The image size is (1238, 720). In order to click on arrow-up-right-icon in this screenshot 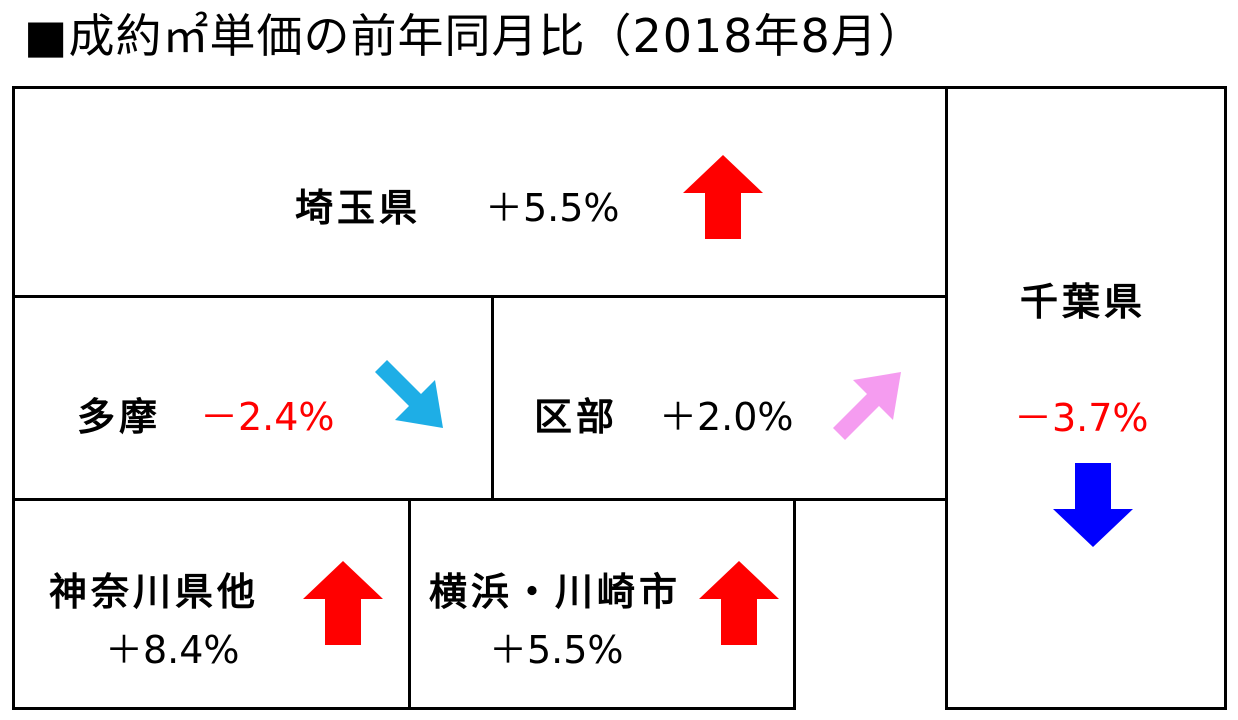, I will do `click(865, 406)`.